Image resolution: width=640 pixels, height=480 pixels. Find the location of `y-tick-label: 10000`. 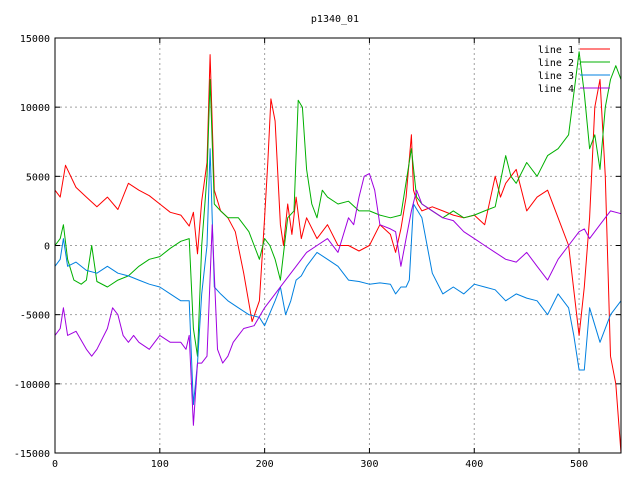

y-tick-label: 10000 is located at coordinates (35, 108).